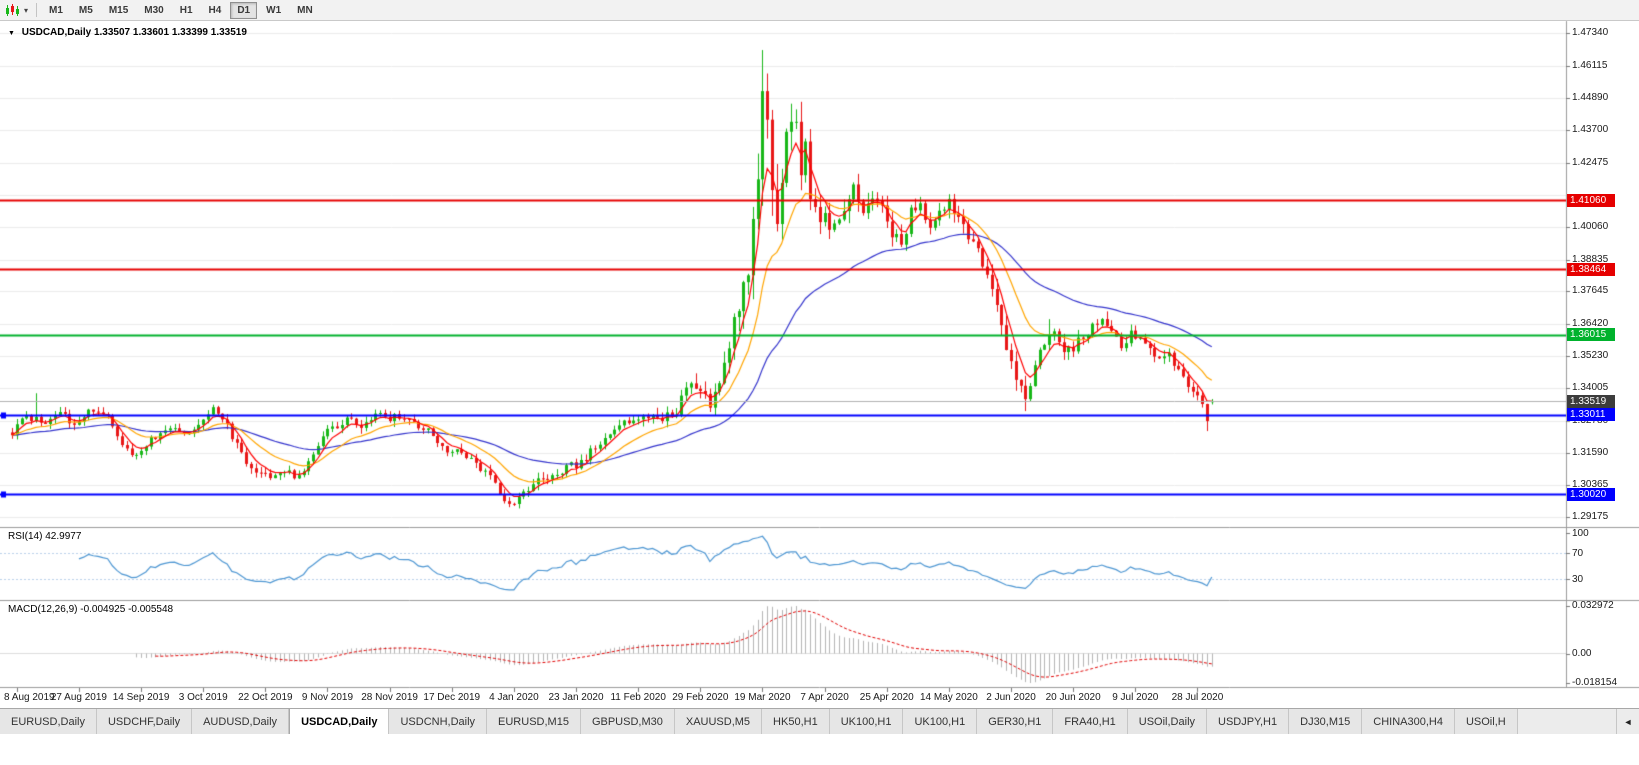  I want to click on chart-tab-usdjpy-h1: USDJPY,H1, so click(1248, 721).